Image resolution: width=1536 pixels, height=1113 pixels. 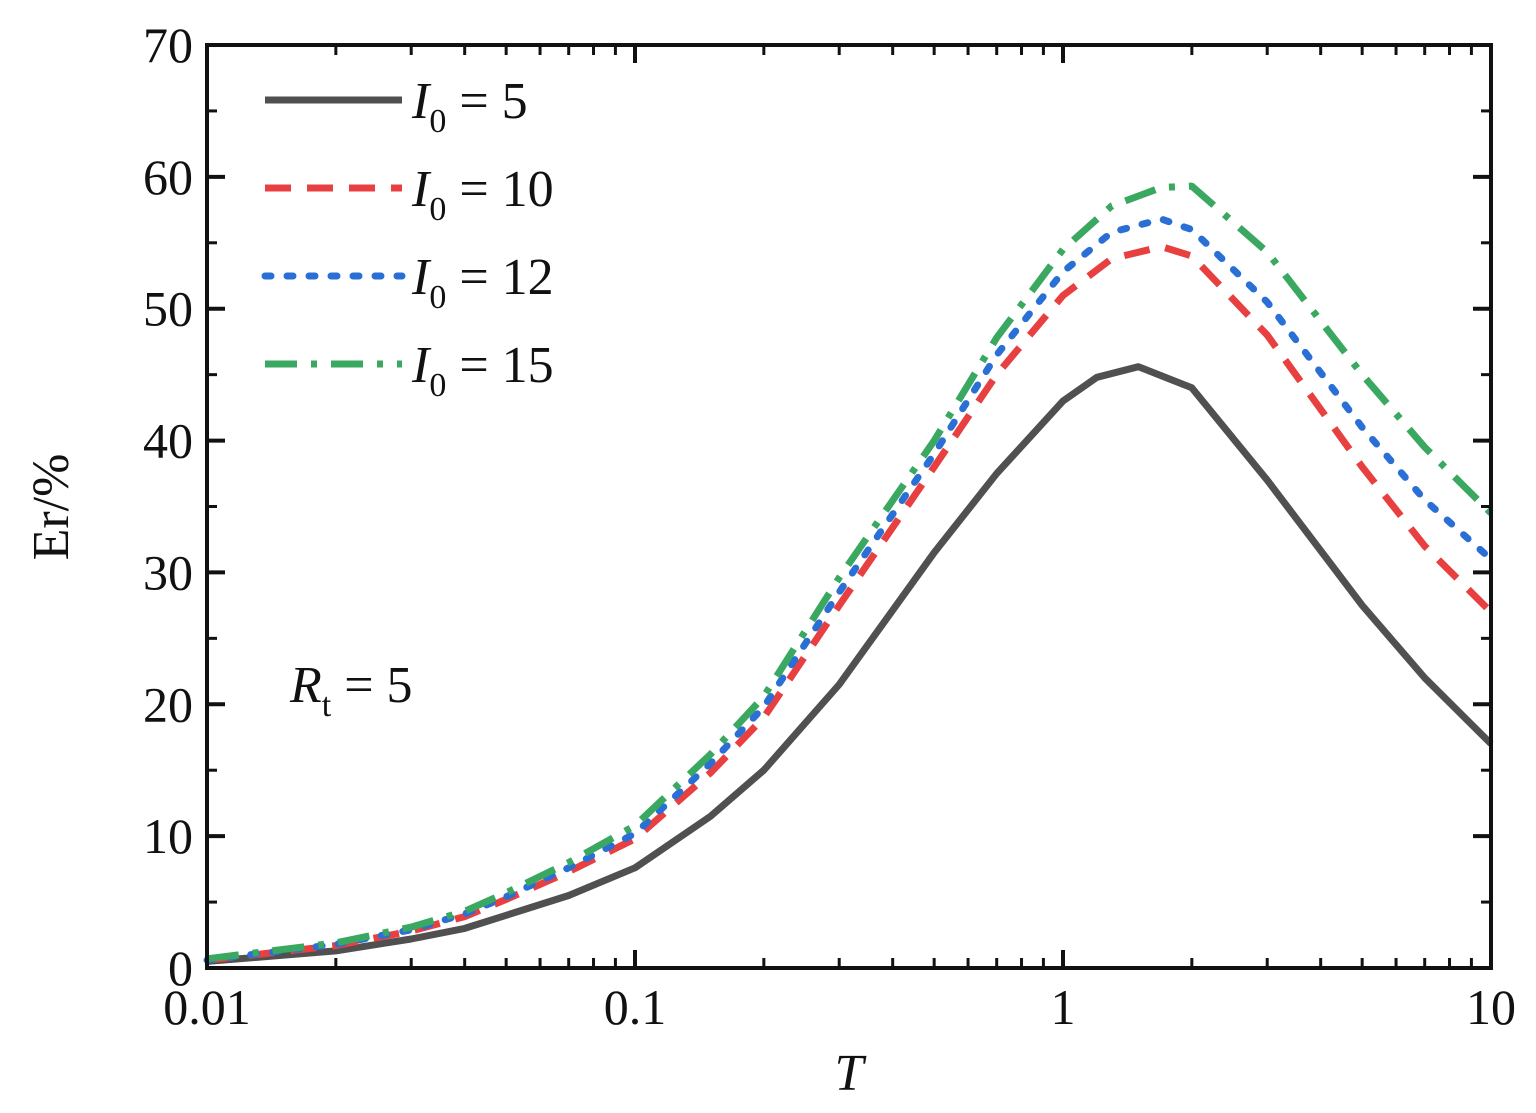 What do you see at coordinates (482, 370) in the screenshot?
I see `legend-label-4: I0 = 15` at bounding box center [482, 370].